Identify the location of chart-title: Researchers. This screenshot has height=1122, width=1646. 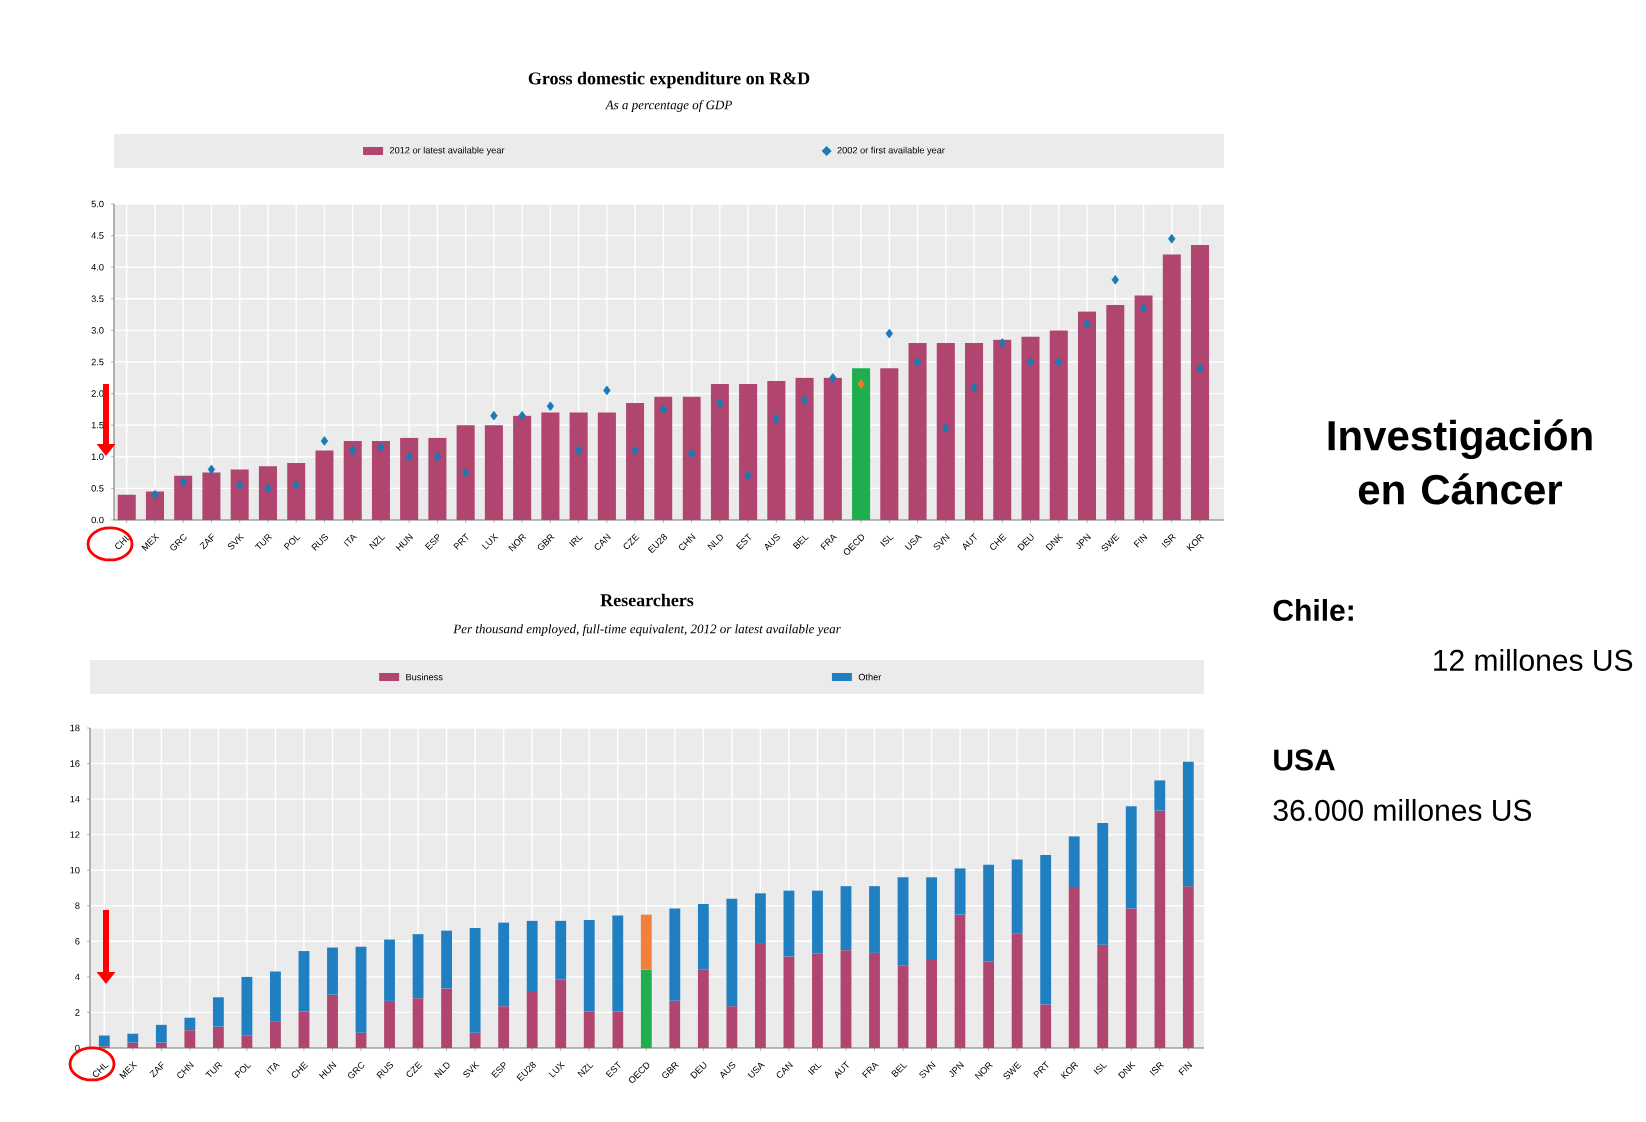
(647, 600).